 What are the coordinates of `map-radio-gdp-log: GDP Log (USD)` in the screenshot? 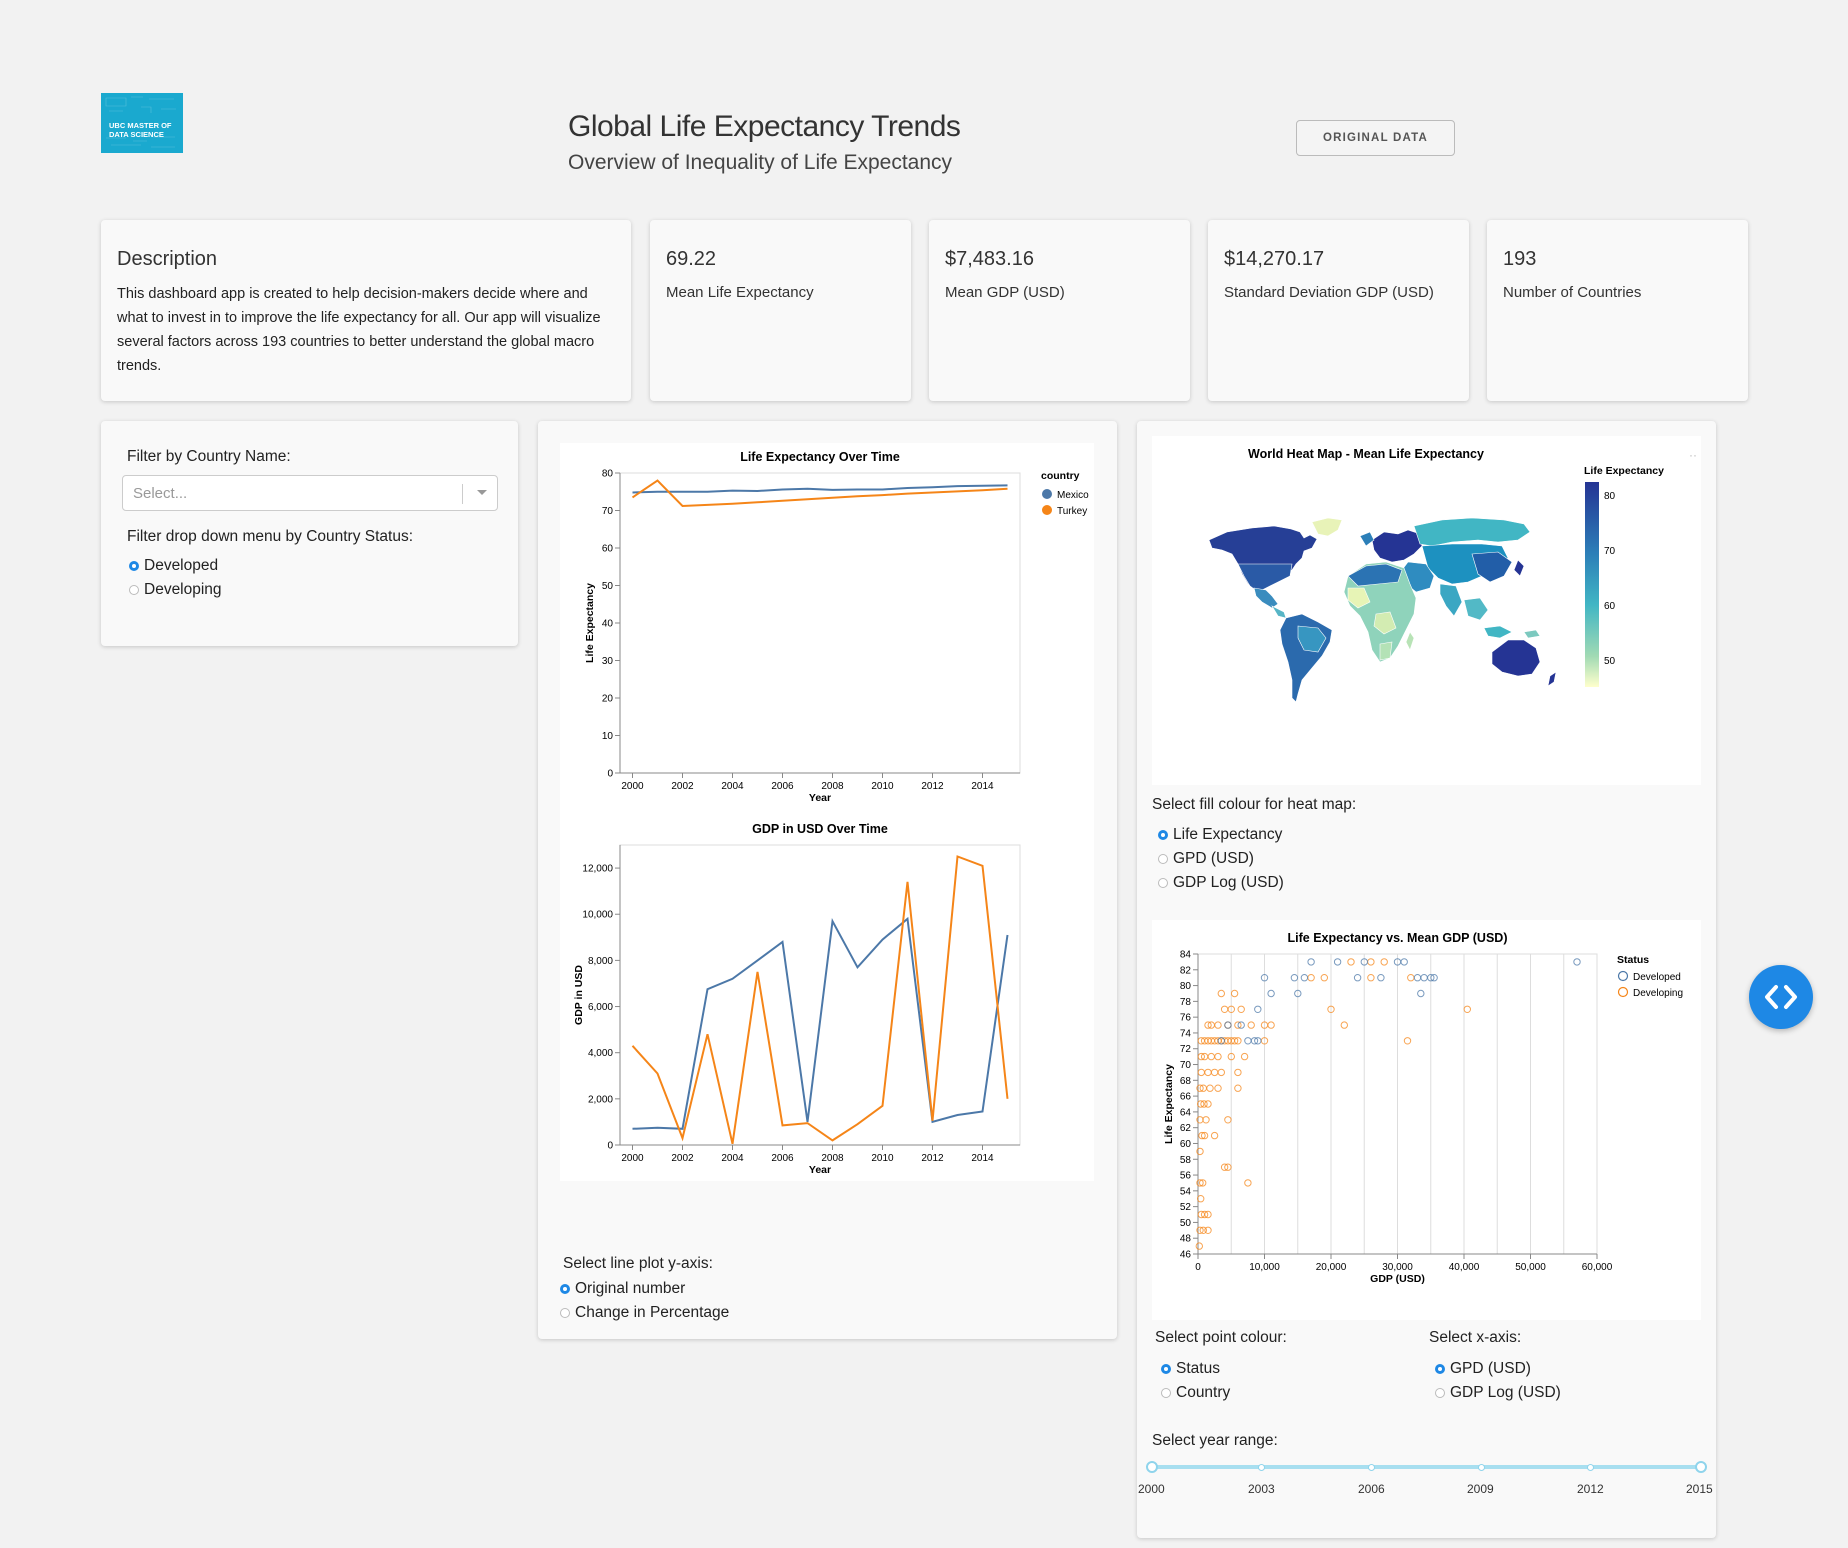 It's located at (1221, 883).